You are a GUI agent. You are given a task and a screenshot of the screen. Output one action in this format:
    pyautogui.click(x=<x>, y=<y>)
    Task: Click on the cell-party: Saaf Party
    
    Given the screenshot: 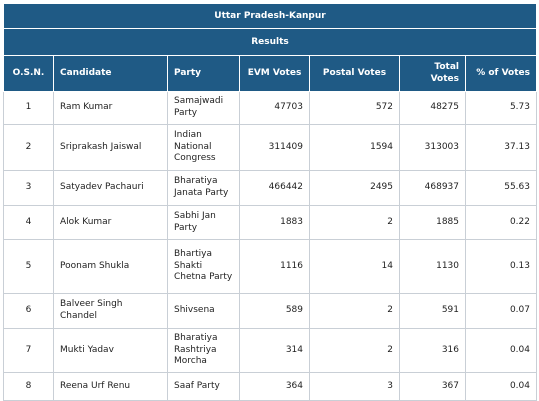 What is the action you would take?
    pyautogui.click(x=203, y=386)
    